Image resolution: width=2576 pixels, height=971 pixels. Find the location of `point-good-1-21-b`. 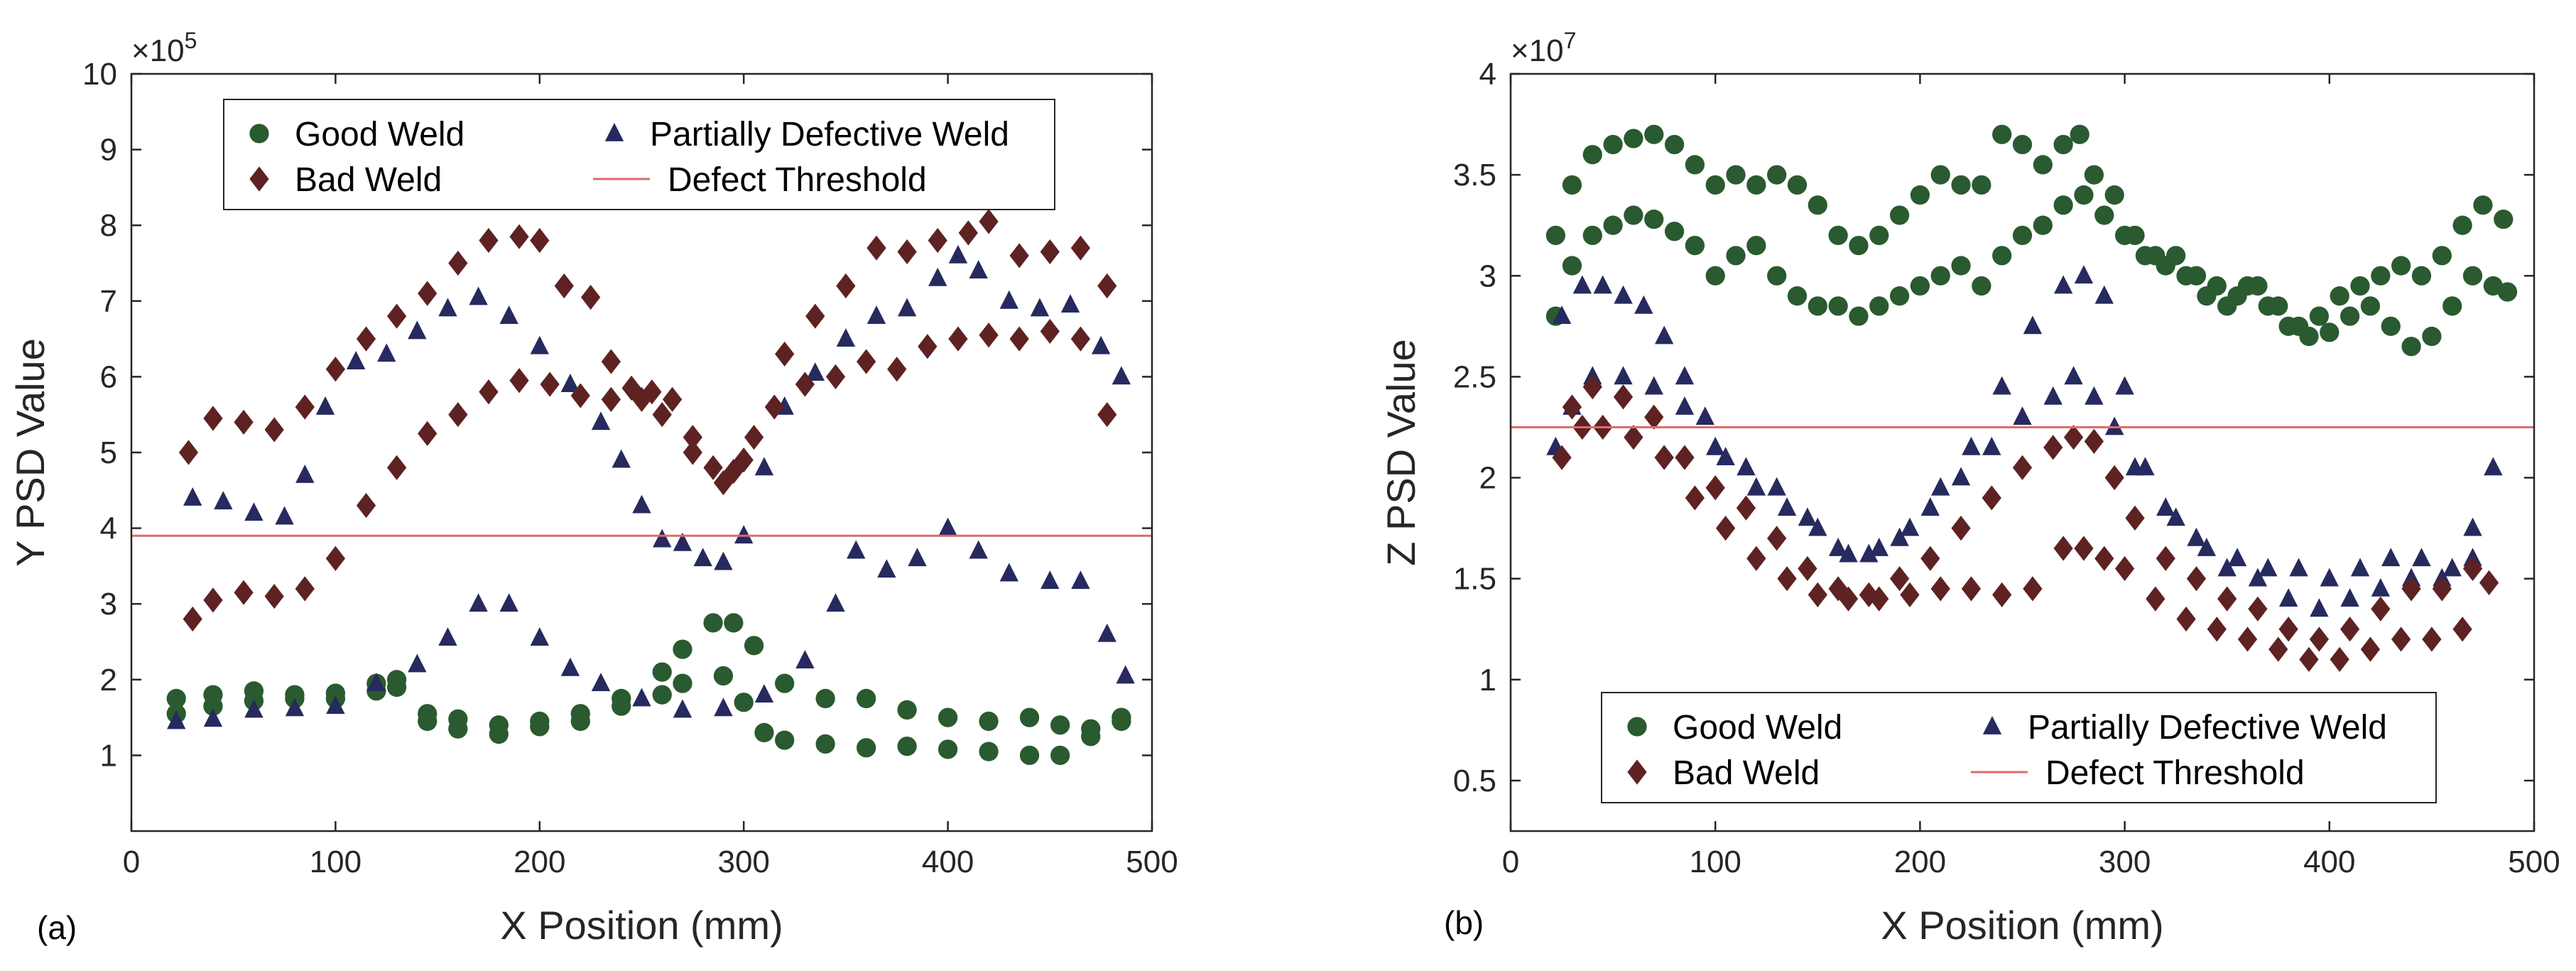

point-good-1-21-b is located at coordinates (1981, 286).